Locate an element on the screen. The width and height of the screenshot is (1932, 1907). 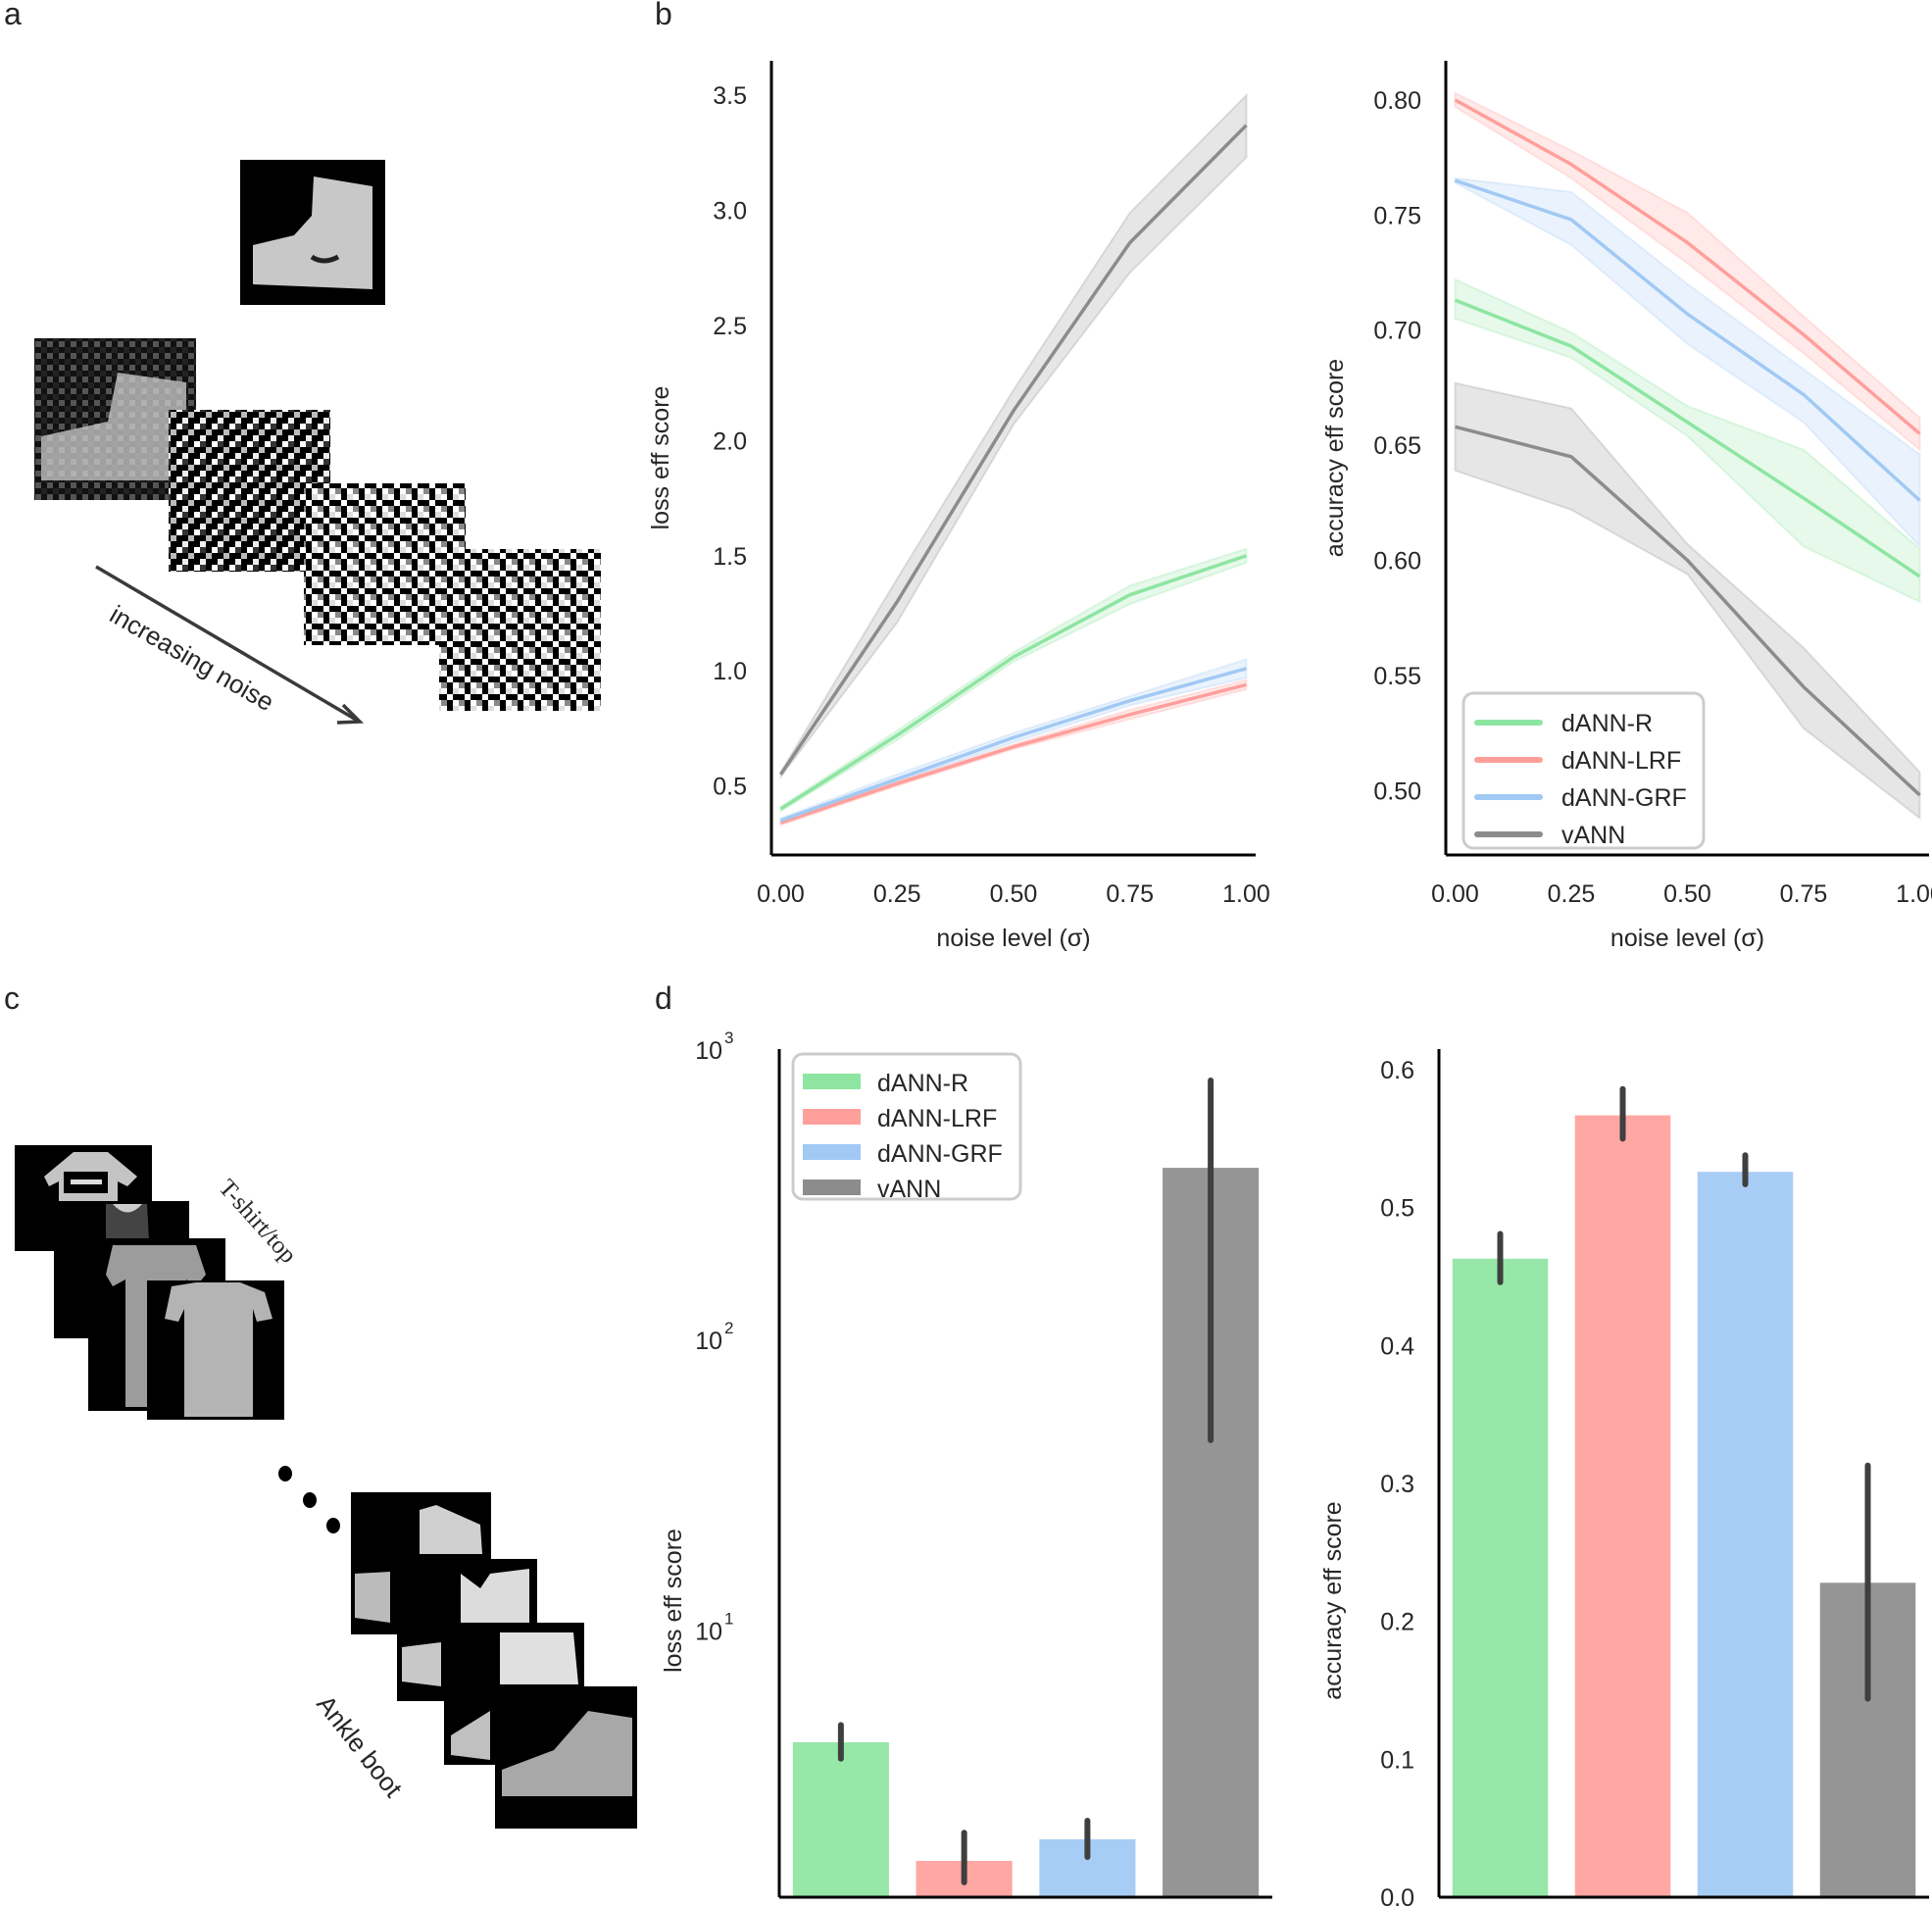
panel-a-illustration: increasing noise is located at coordinates (317, 442).